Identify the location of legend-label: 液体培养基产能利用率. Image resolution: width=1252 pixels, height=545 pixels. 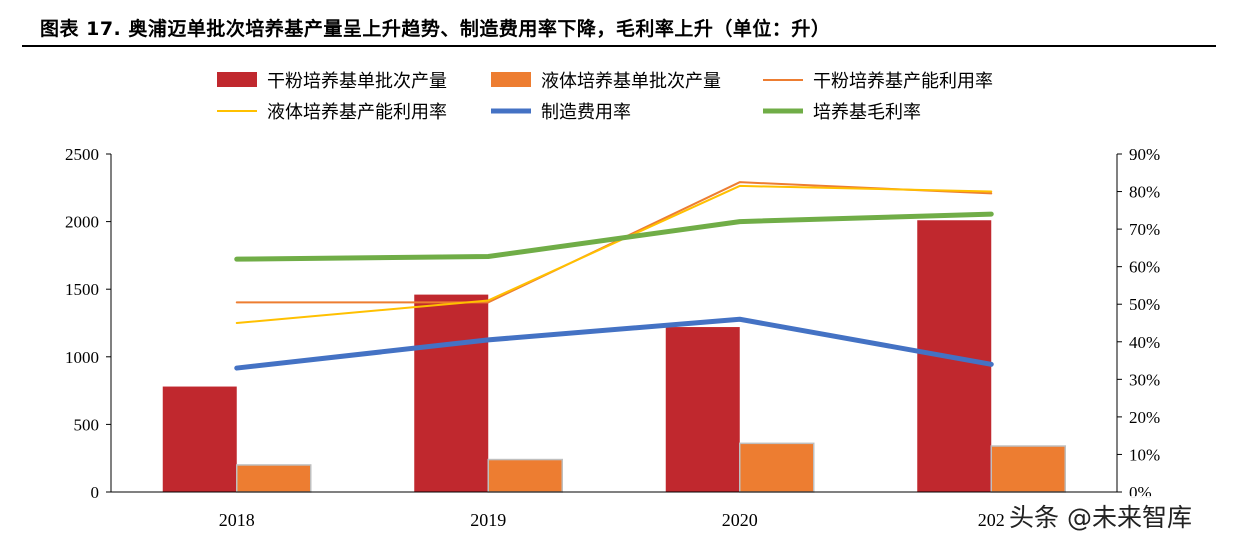
(357, 112).